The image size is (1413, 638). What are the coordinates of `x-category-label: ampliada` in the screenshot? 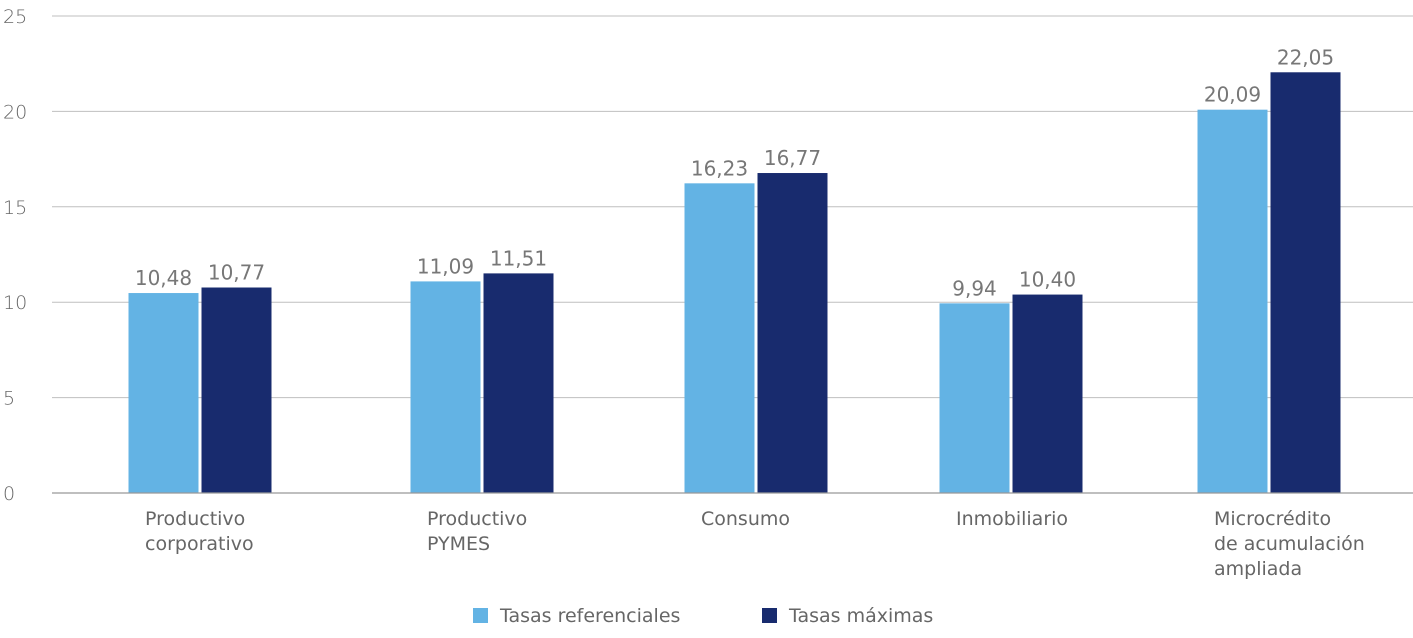 It's located at (1258, 569).